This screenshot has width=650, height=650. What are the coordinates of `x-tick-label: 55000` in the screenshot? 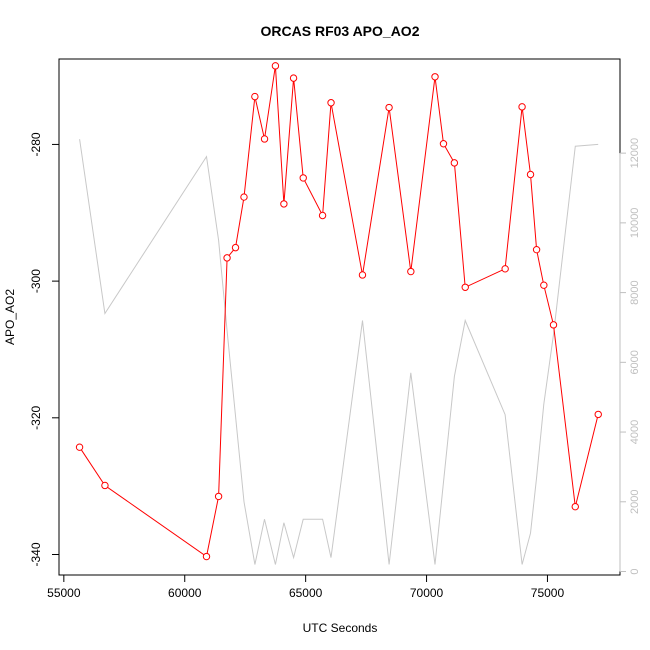 It's located at (64, 593).